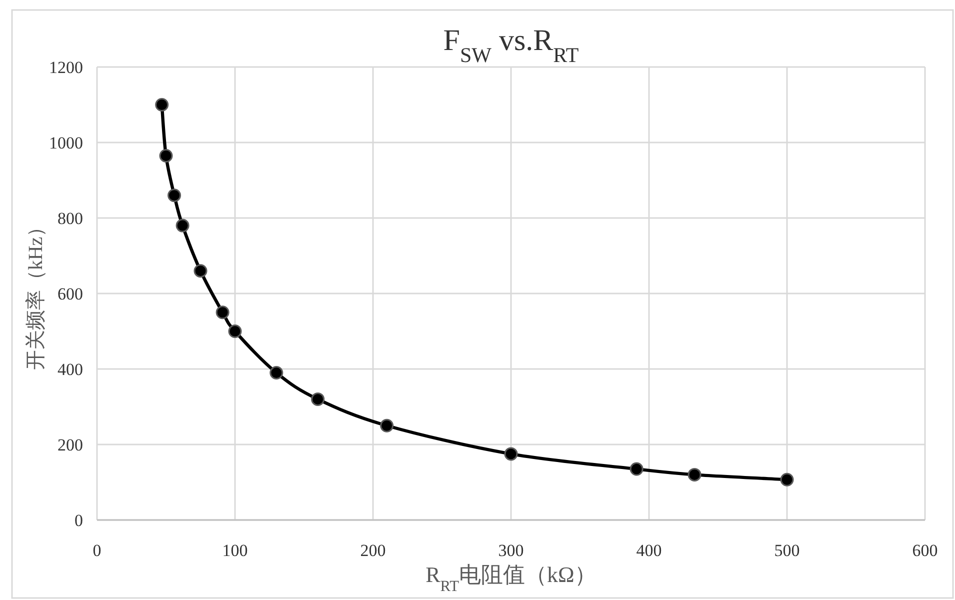 The width and height of the screenshot is (955, 600). I want to click on y-tick-label: 600, so click(70, 294).